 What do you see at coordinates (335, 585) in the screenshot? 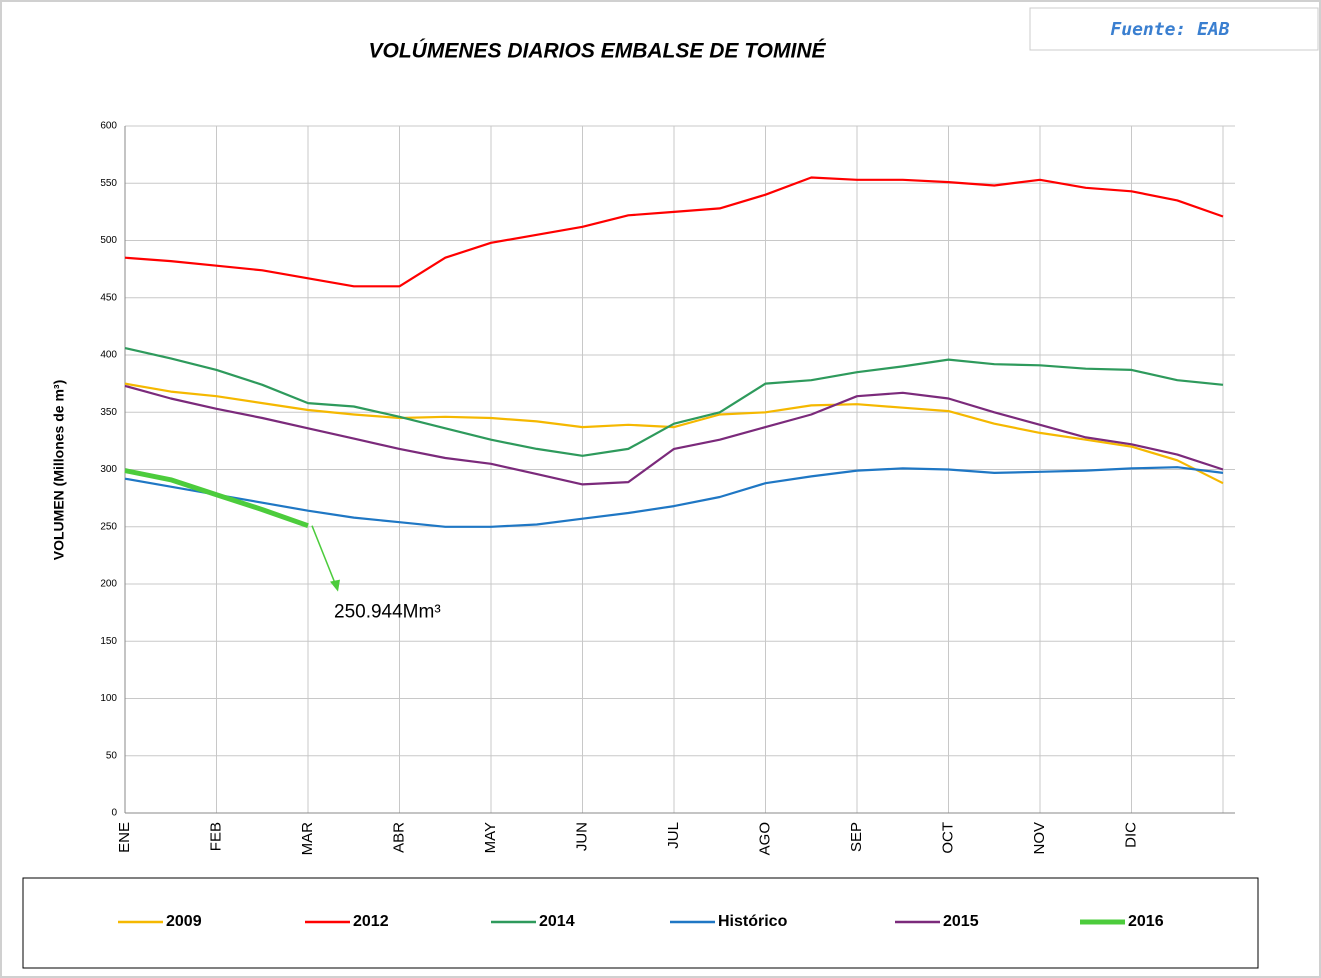
I see `annotation-arrowhead` at bounding box center [335, 585].